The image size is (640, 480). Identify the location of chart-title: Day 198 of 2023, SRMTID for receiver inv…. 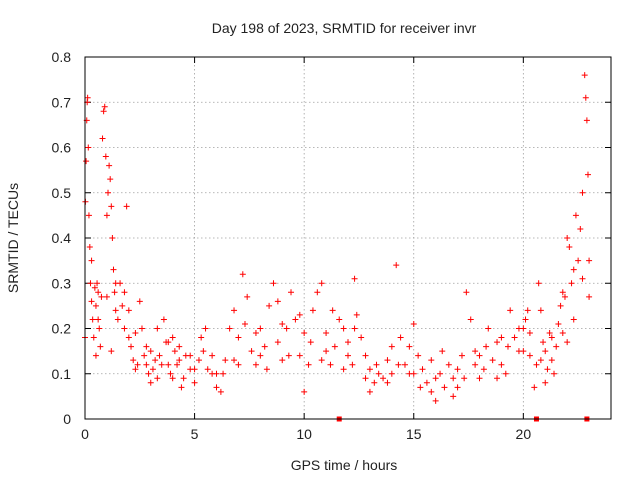
(344, 28).